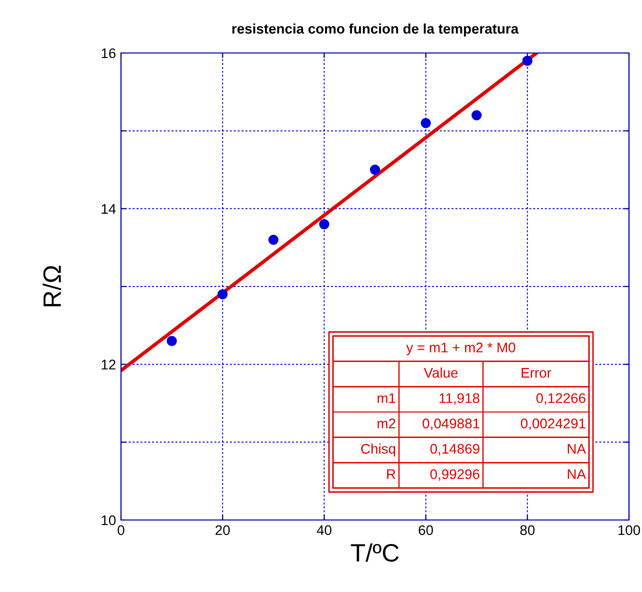 This screenshot has height=592, width=642. Describe the element at coordinates (537, 373) in the screenshot. I see `annotation: Error` at that location.